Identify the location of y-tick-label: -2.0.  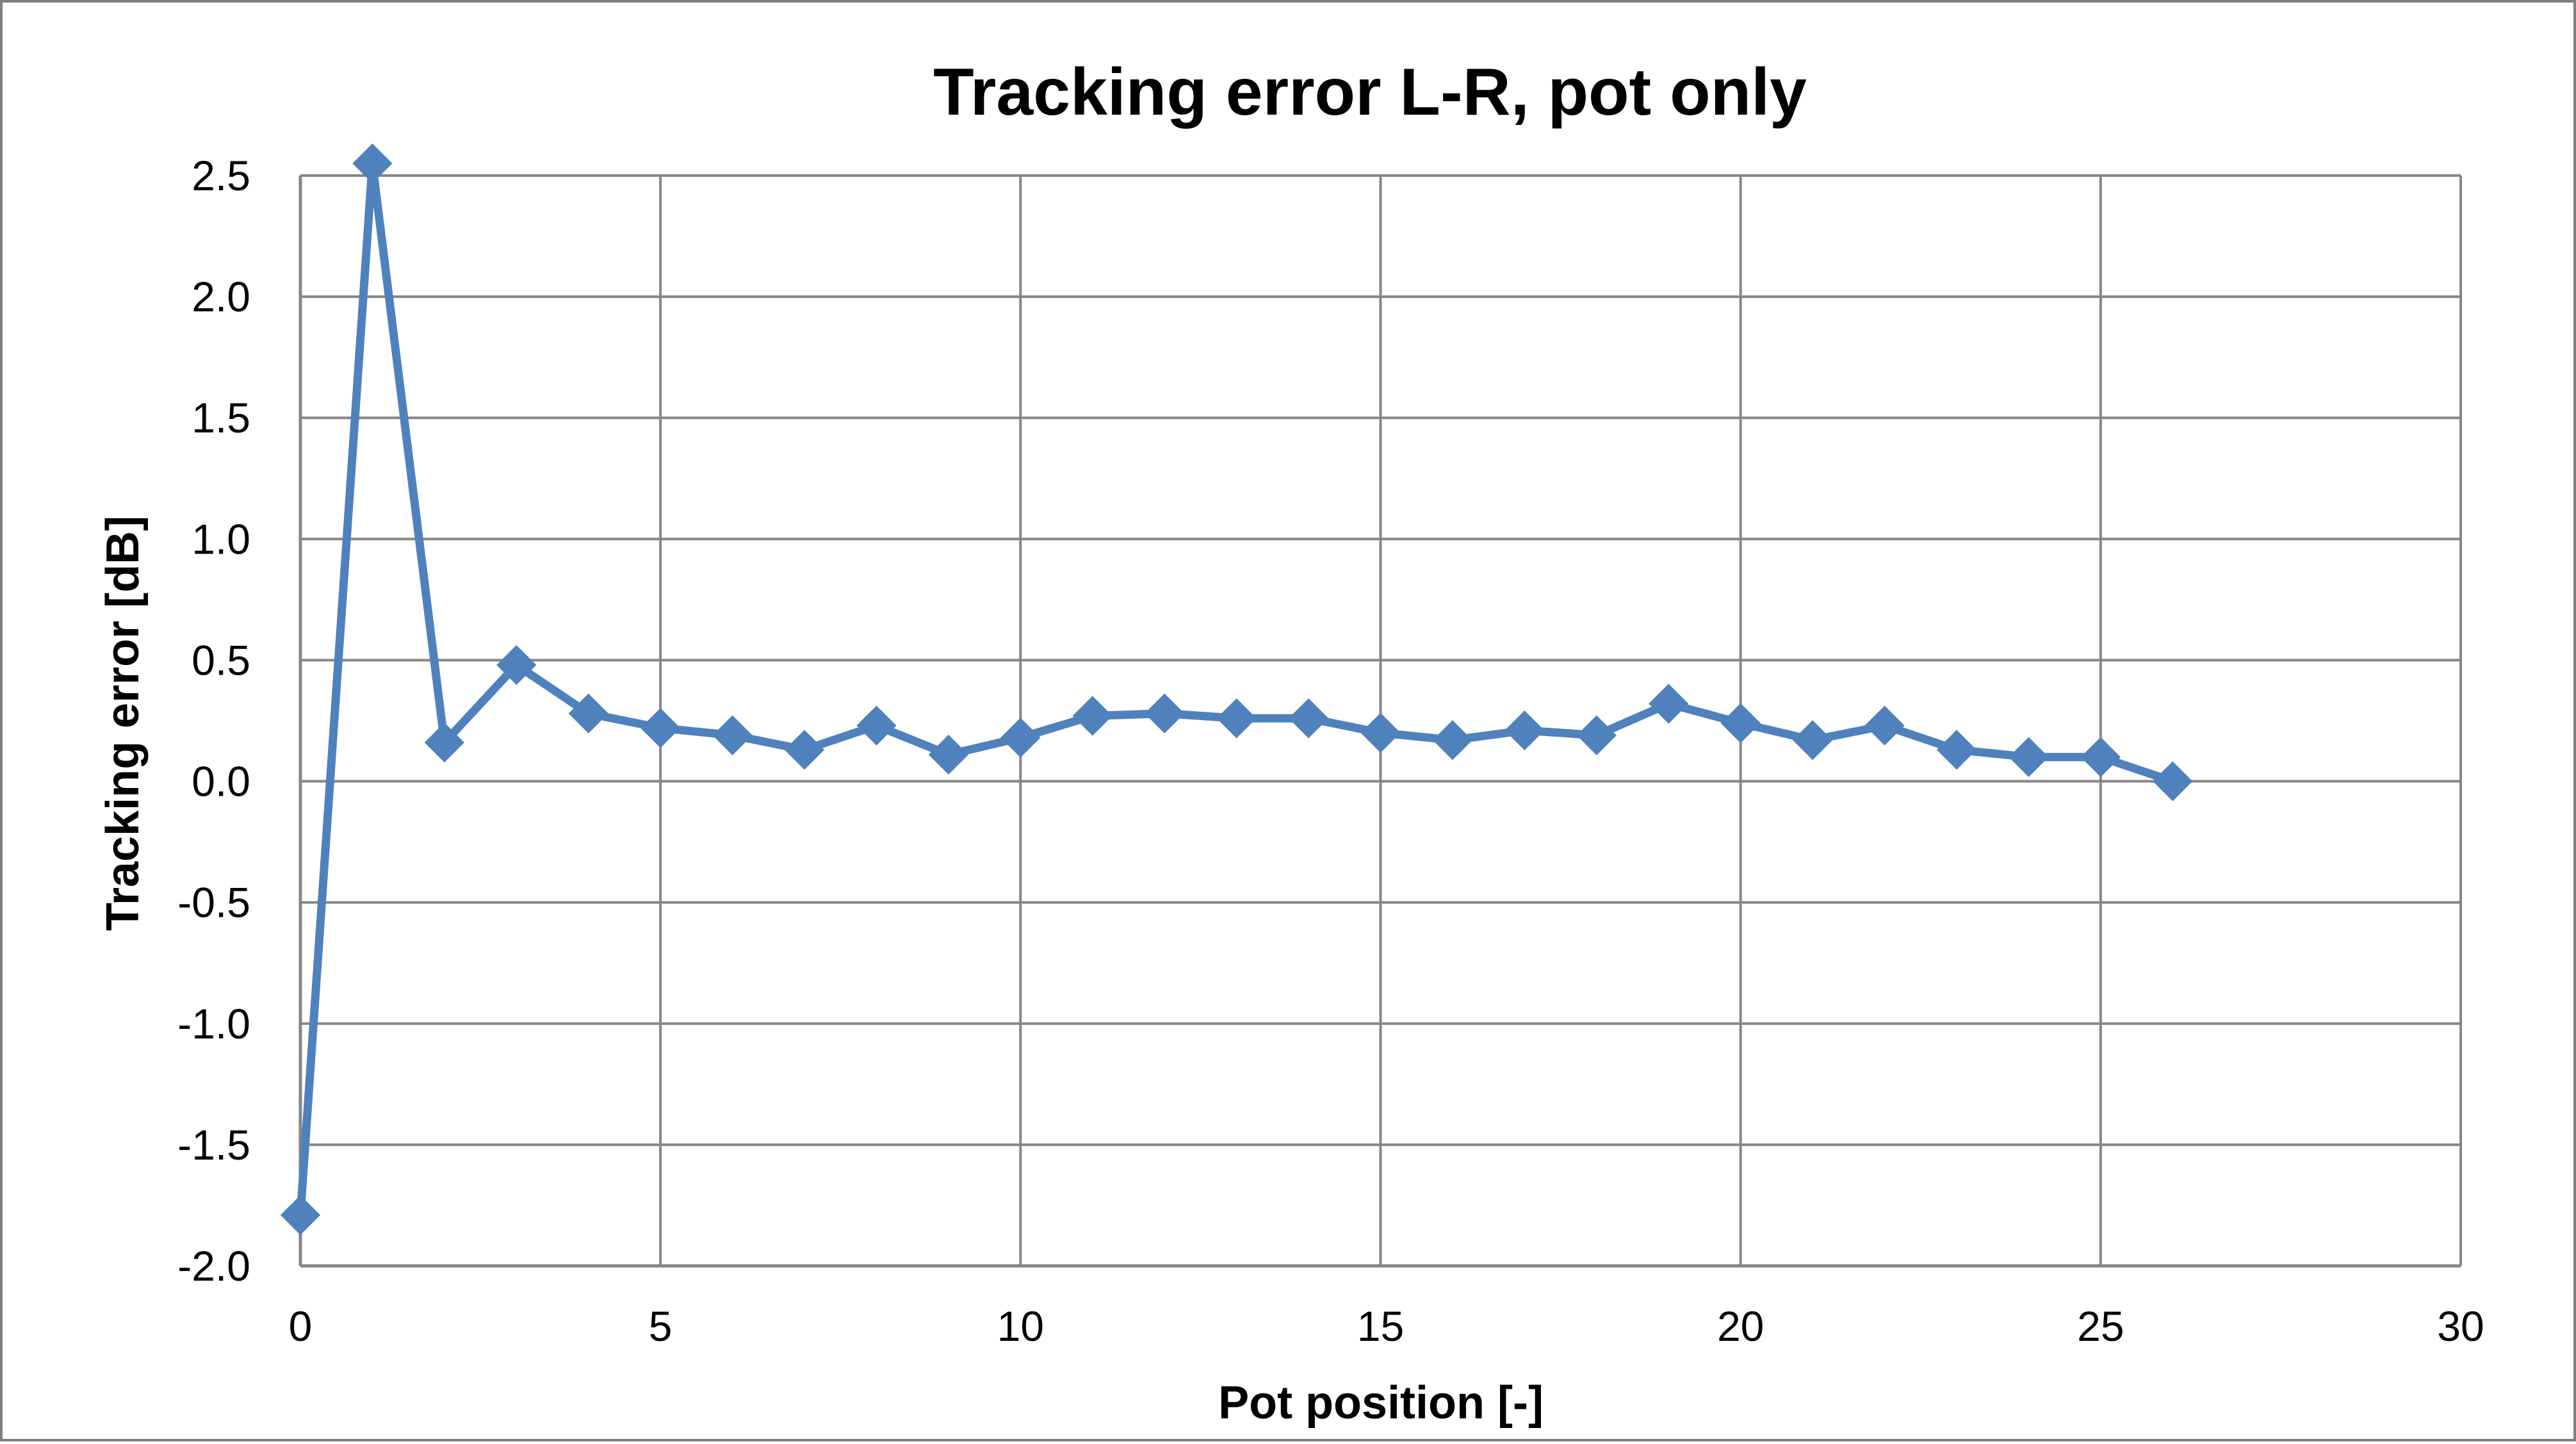
(213, 1266).